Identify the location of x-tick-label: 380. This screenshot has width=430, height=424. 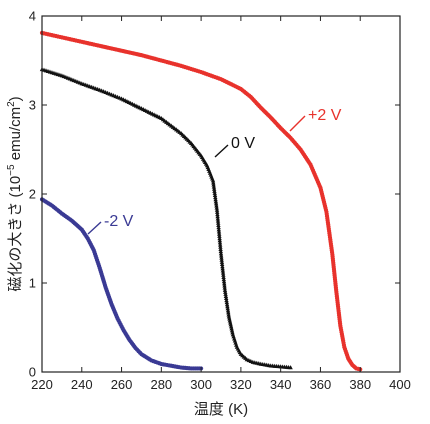
(360, 384).